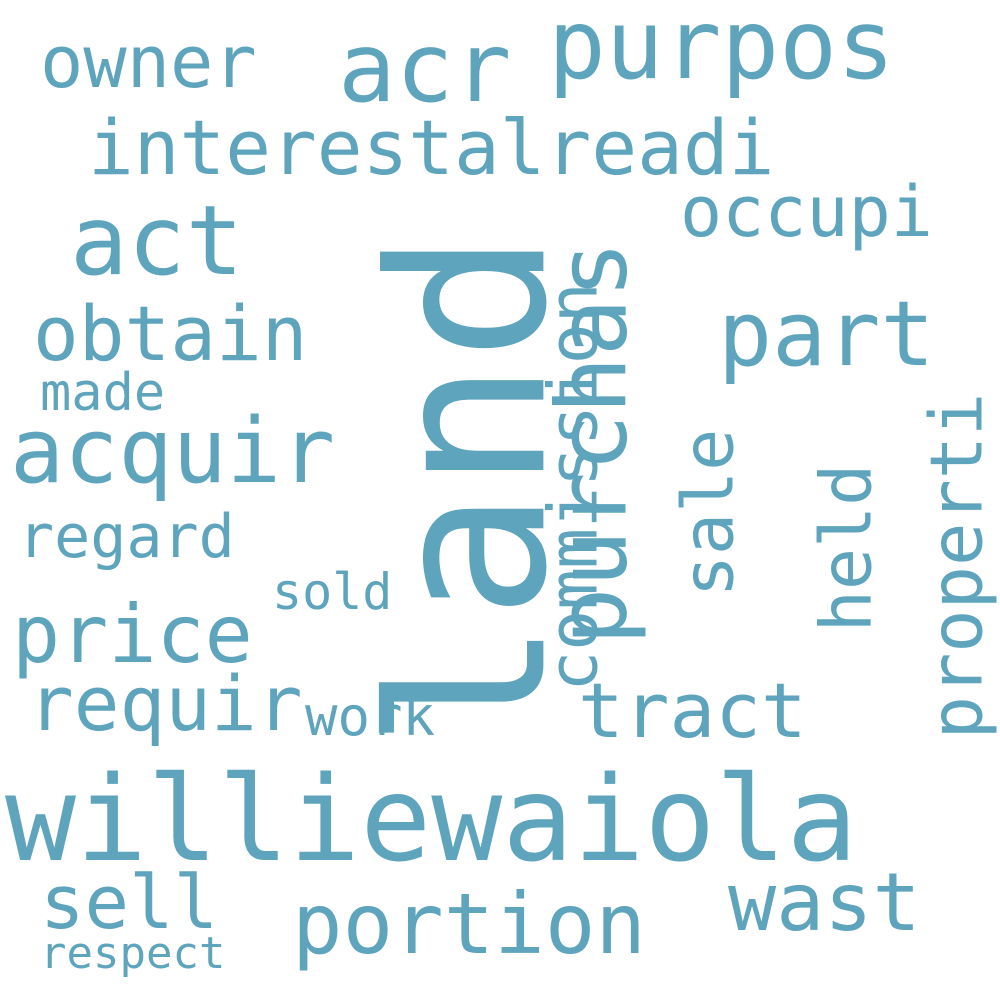 This screenshot has height=1000, width=1000. I want to click on word-wast: wast, so click(824, 902).